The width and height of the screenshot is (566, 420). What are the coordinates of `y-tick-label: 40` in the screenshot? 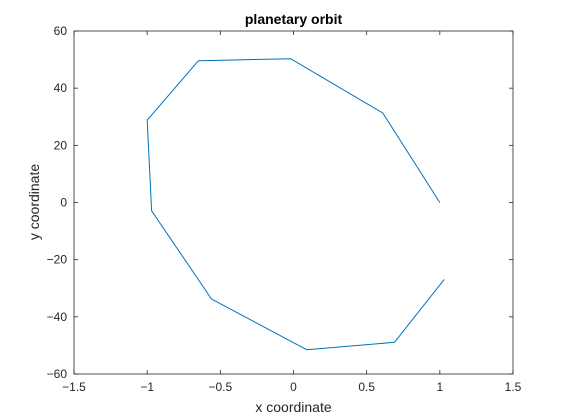 It's located at (61, 88).